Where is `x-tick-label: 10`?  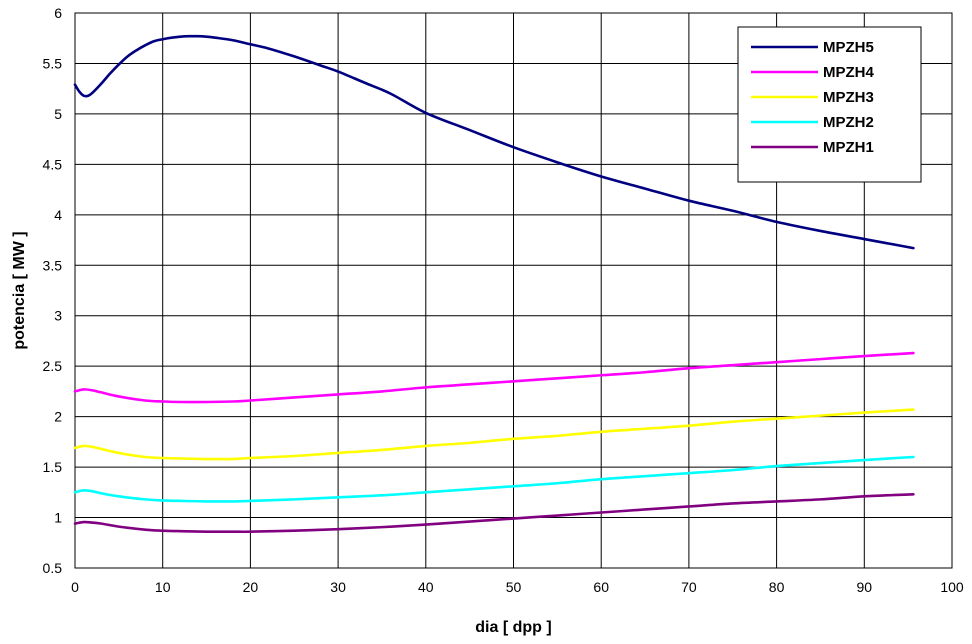 x-tick-label: 10 is located at coordinates (163, 587).